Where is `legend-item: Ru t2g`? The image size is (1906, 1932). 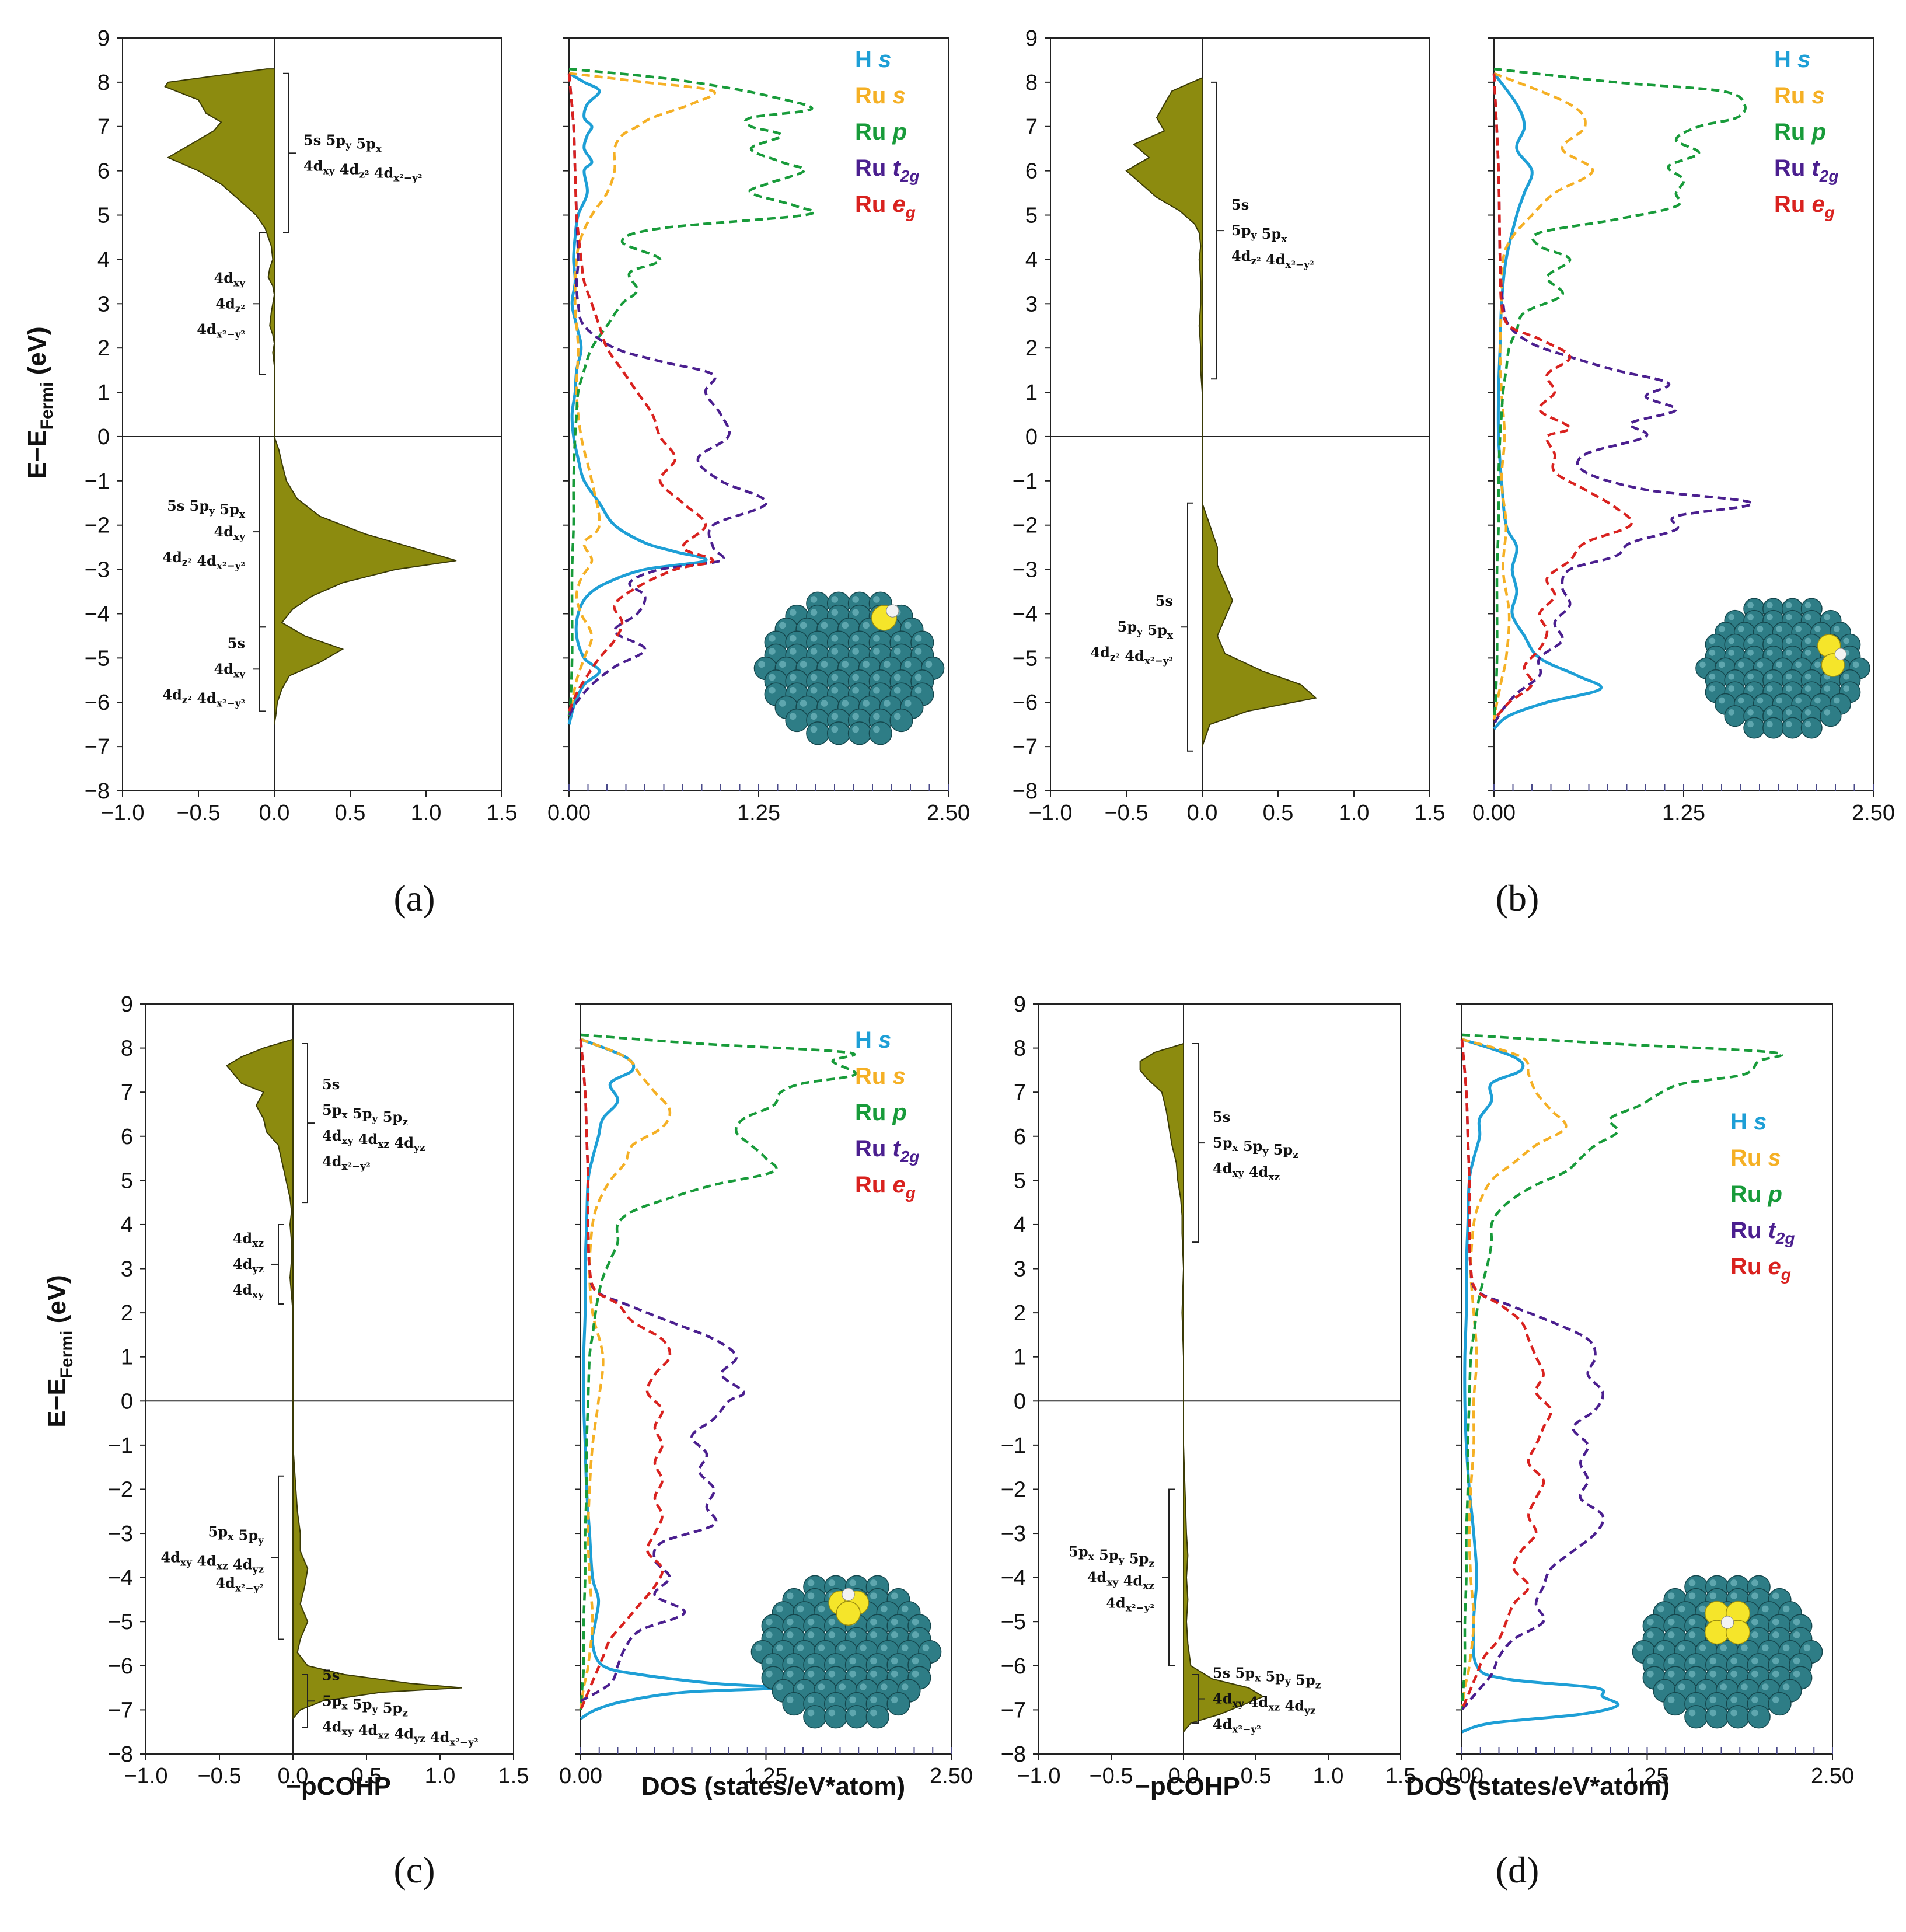 legend-item: Ru t2g is located at coordinates (887, 1151).